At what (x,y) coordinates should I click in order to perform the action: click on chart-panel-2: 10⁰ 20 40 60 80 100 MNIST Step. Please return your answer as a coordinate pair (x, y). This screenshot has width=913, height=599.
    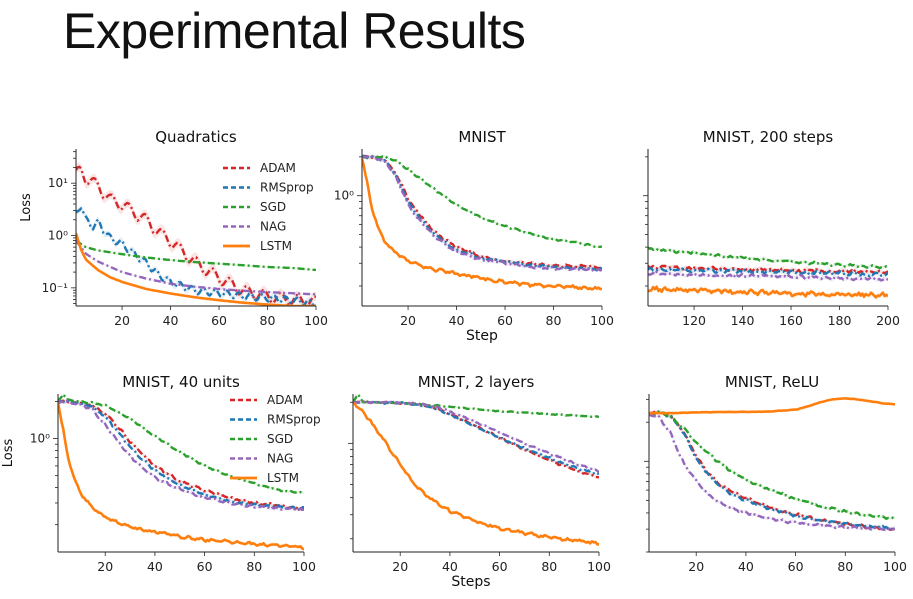
    Looking at the image, I should click on (474, 236).